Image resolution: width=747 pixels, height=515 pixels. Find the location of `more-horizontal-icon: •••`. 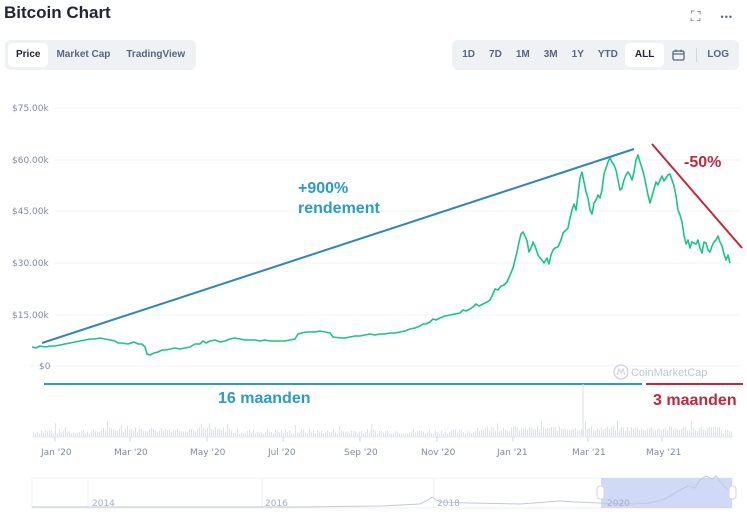

more-horizontal-icon: ••• is located at coordinates (726, 16).